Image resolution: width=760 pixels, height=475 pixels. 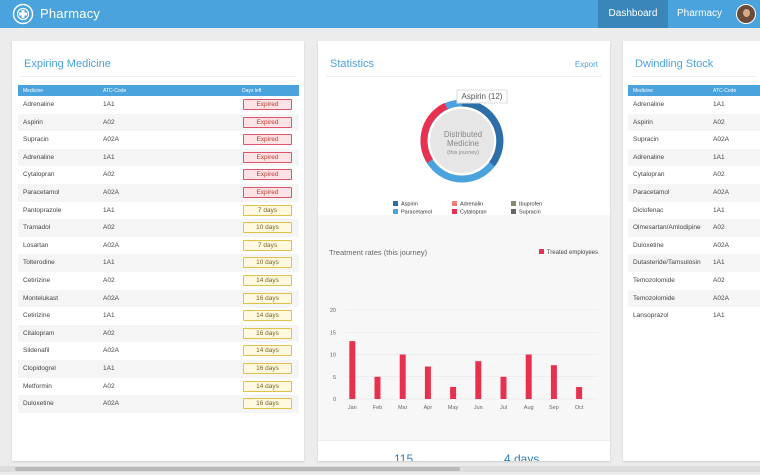 I want to click on bar-oct, so click(x=579, y=392).